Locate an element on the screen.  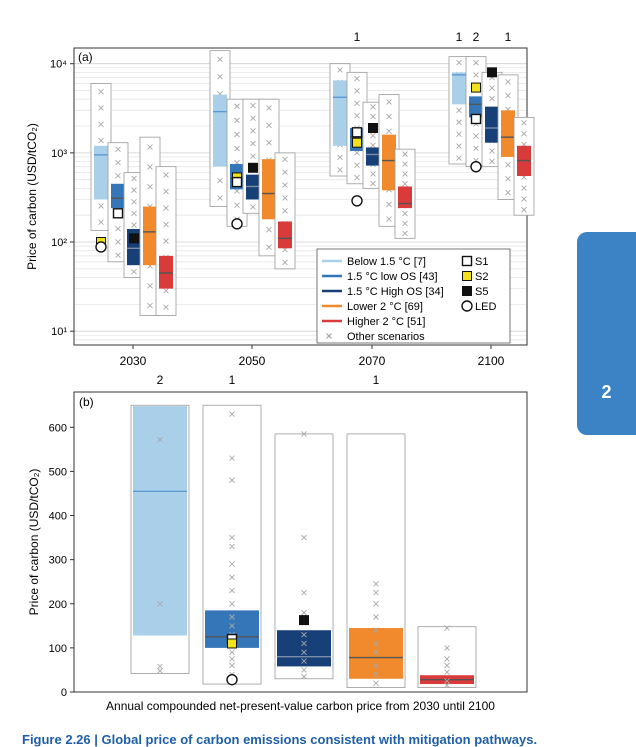
marker-s2 is located at coordinates (467, 276).